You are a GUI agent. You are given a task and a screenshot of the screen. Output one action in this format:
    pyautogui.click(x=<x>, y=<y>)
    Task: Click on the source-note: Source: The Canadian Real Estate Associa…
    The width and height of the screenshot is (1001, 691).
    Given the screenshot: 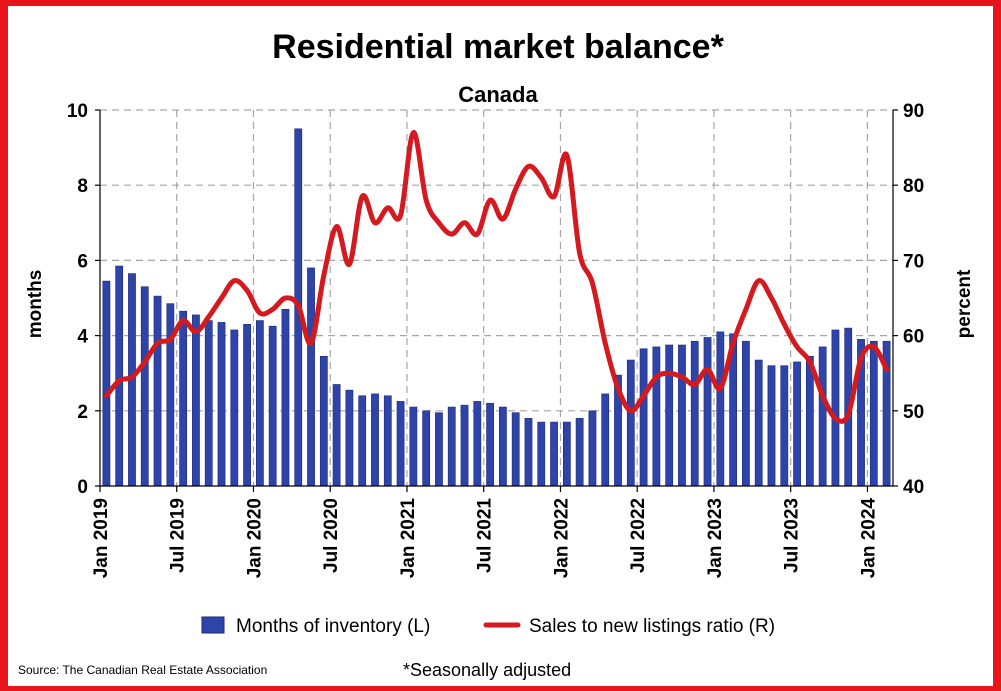 What is the action you would take?
    pyautogui.click(x=142, y=670)
    